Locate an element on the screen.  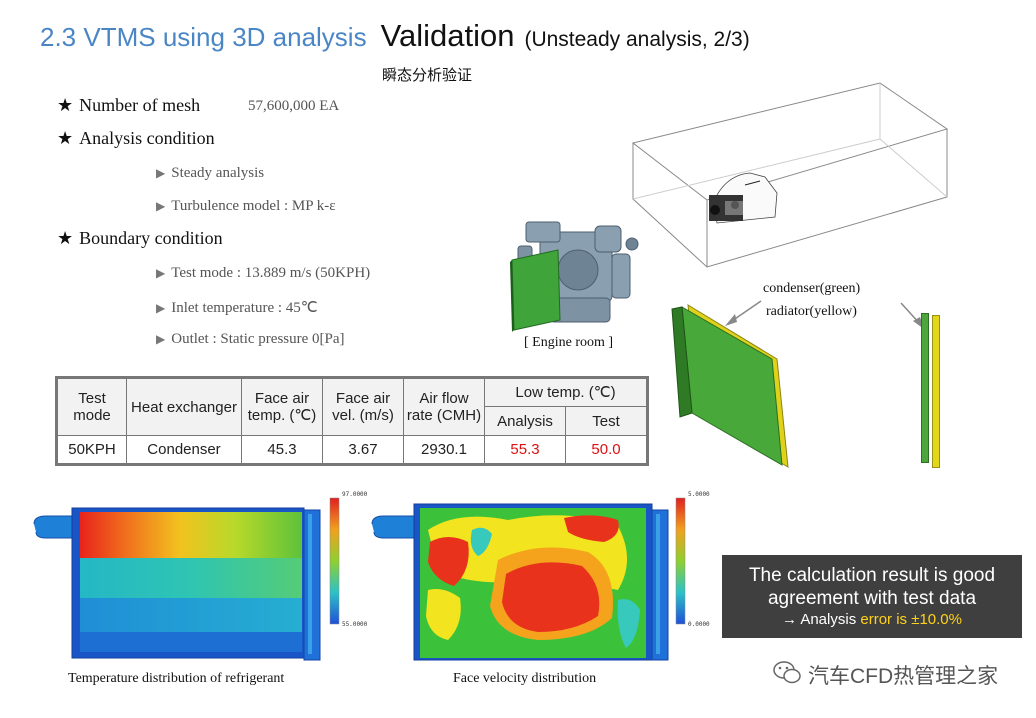
cell-test: 50.0 is located at coordinates (606, 450).